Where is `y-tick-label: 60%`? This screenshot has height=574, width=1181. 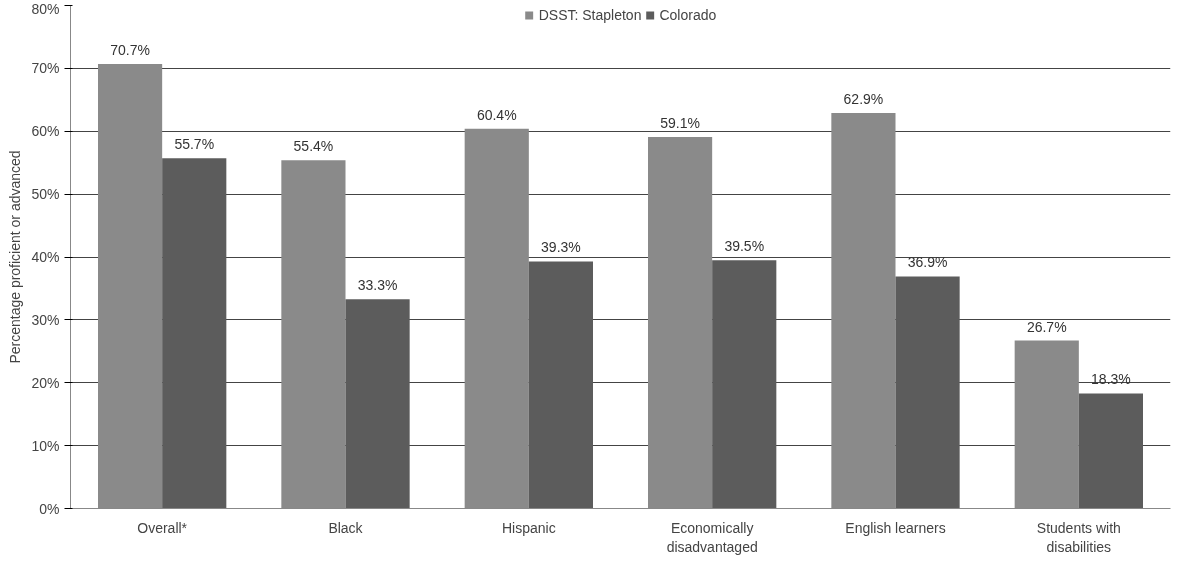
y-tick-label: 60% is located at coordinates (45, 131).